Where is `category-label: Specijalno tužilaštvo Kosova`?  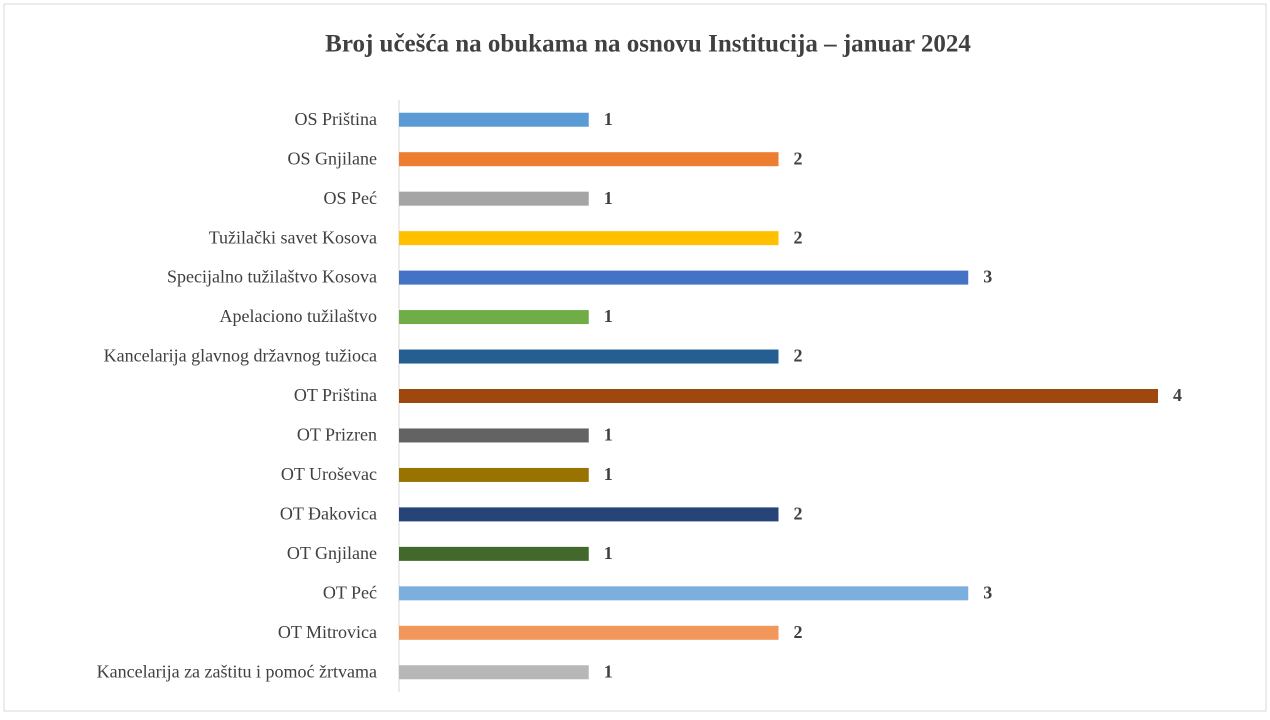 category-label: Specijalno tužilaštvo Kosova is located at coordinates (272, 277).